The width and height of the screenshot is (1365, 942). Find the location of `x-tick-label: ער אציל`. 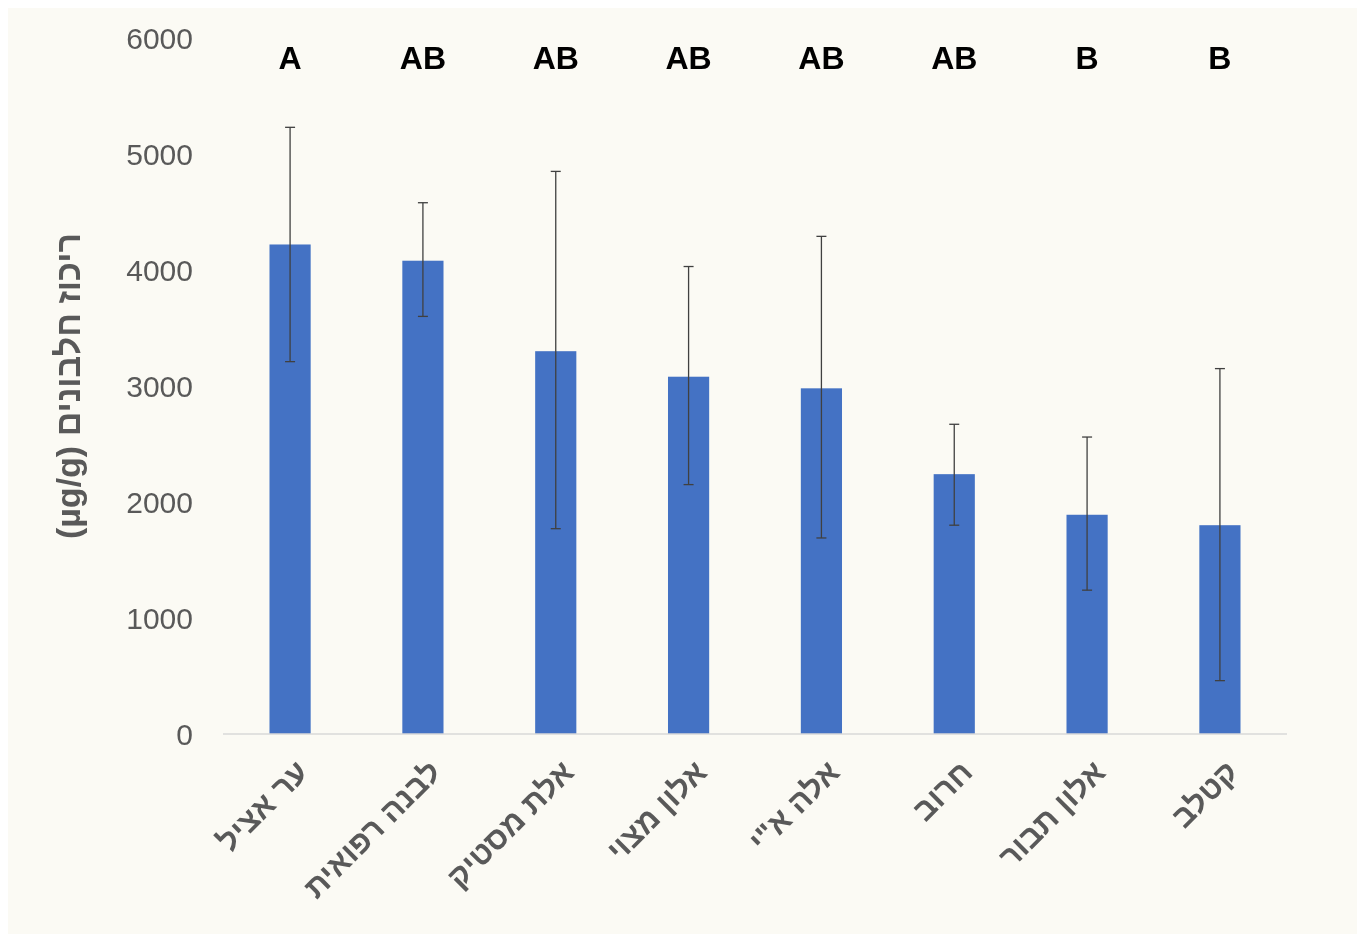

x-tick-label: ער אציל is located at coordinates (263, 806).